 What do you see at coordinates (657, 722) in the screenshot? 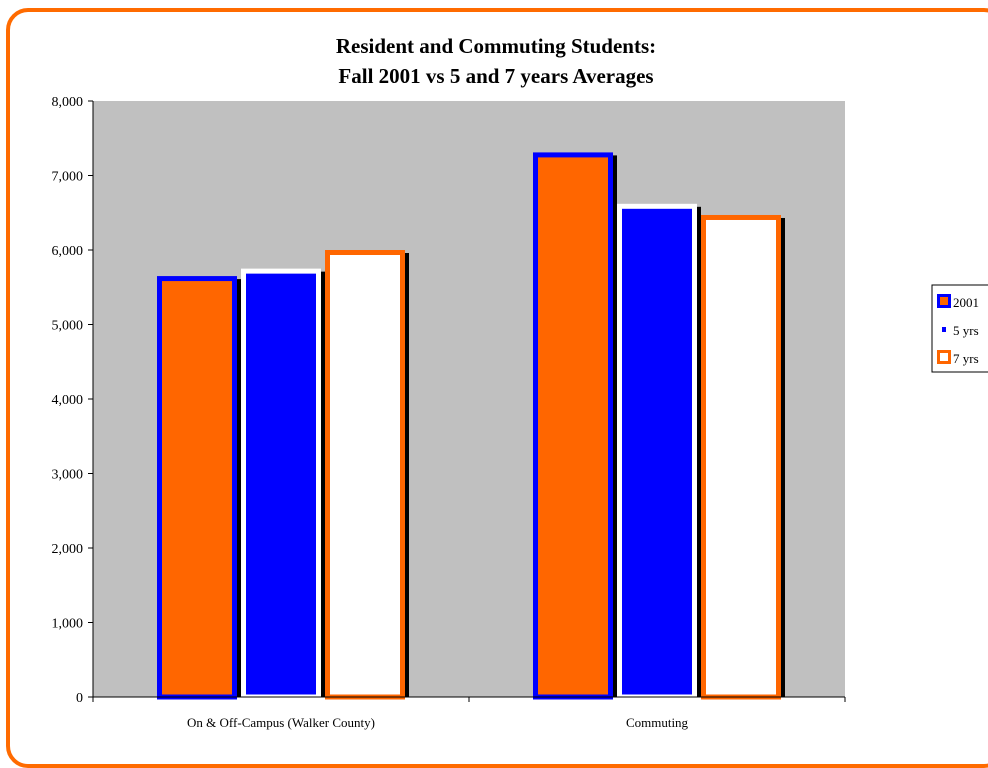
I see `x-category-label: Commuting` at bounding box center [657, 722].